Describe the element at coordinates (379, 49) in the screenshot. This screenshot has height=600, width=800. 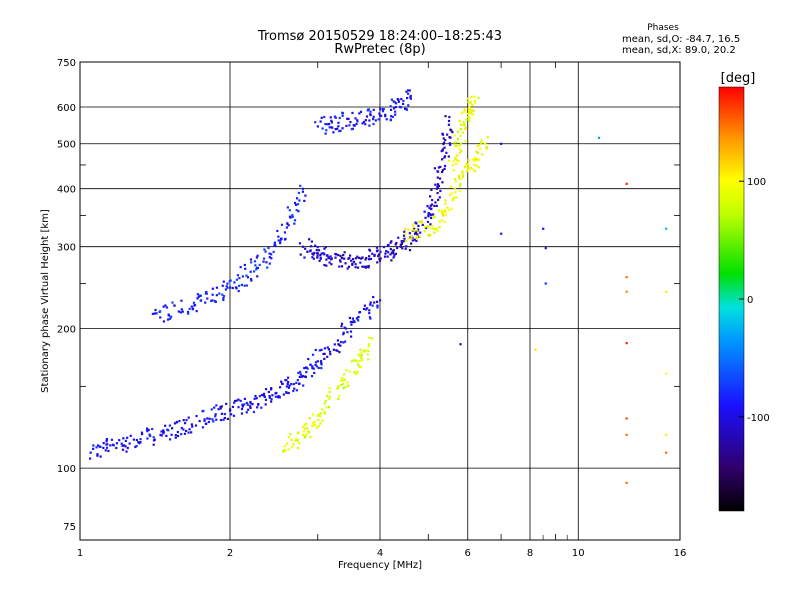
I see `chart-subtitle: RwPretec (8p)` at that location.